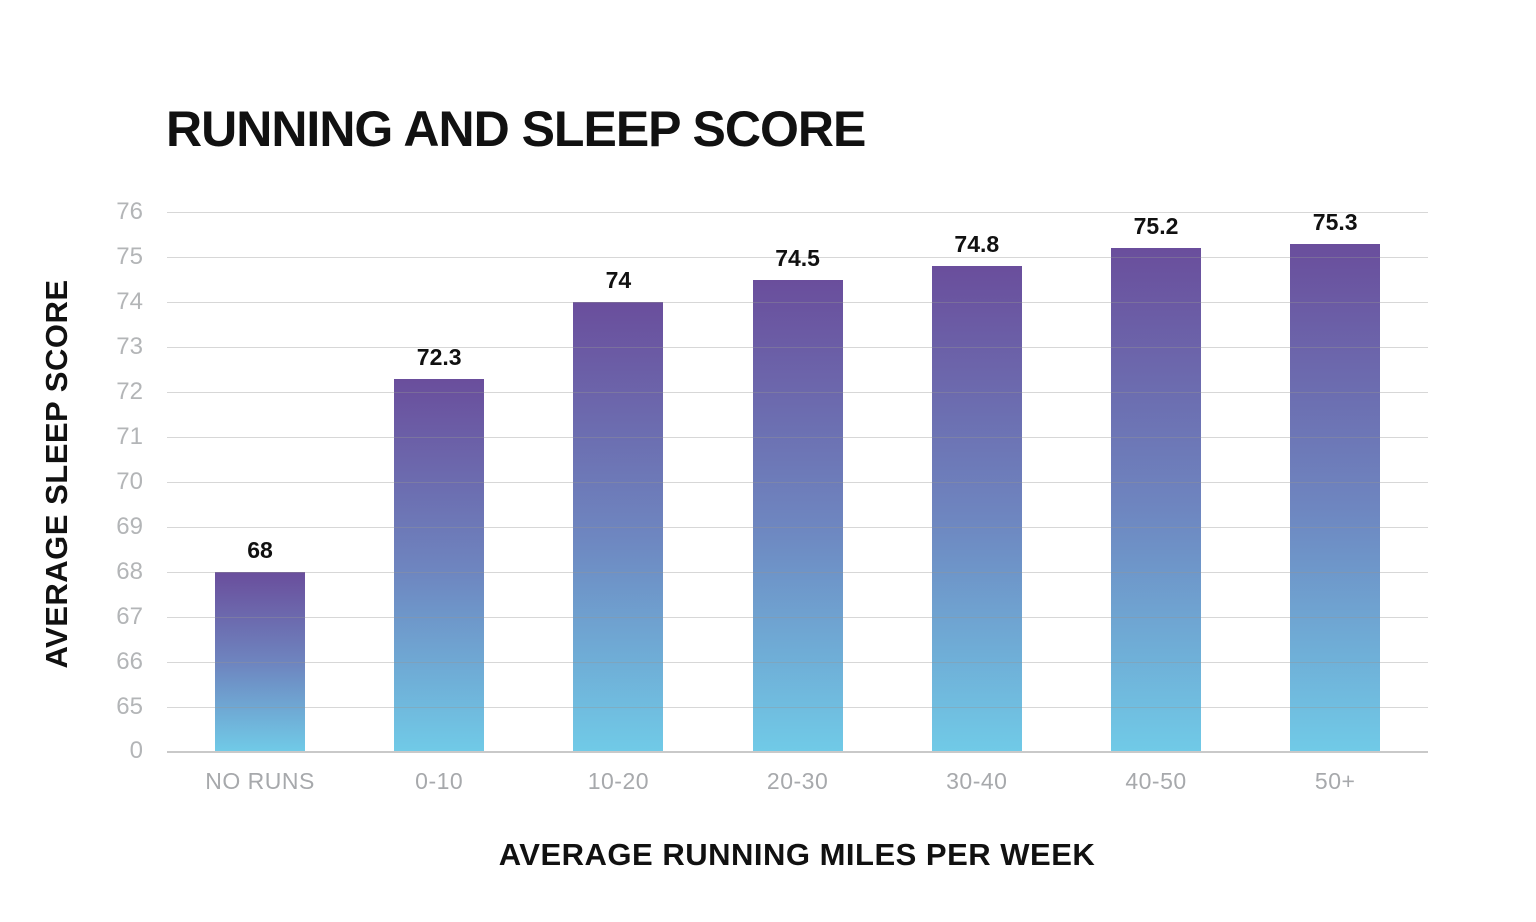  What do you see at coordinates (797, 781) in the screenshot?
I see `category-label-20-30: 20-30` at bounding box center [797, 781].